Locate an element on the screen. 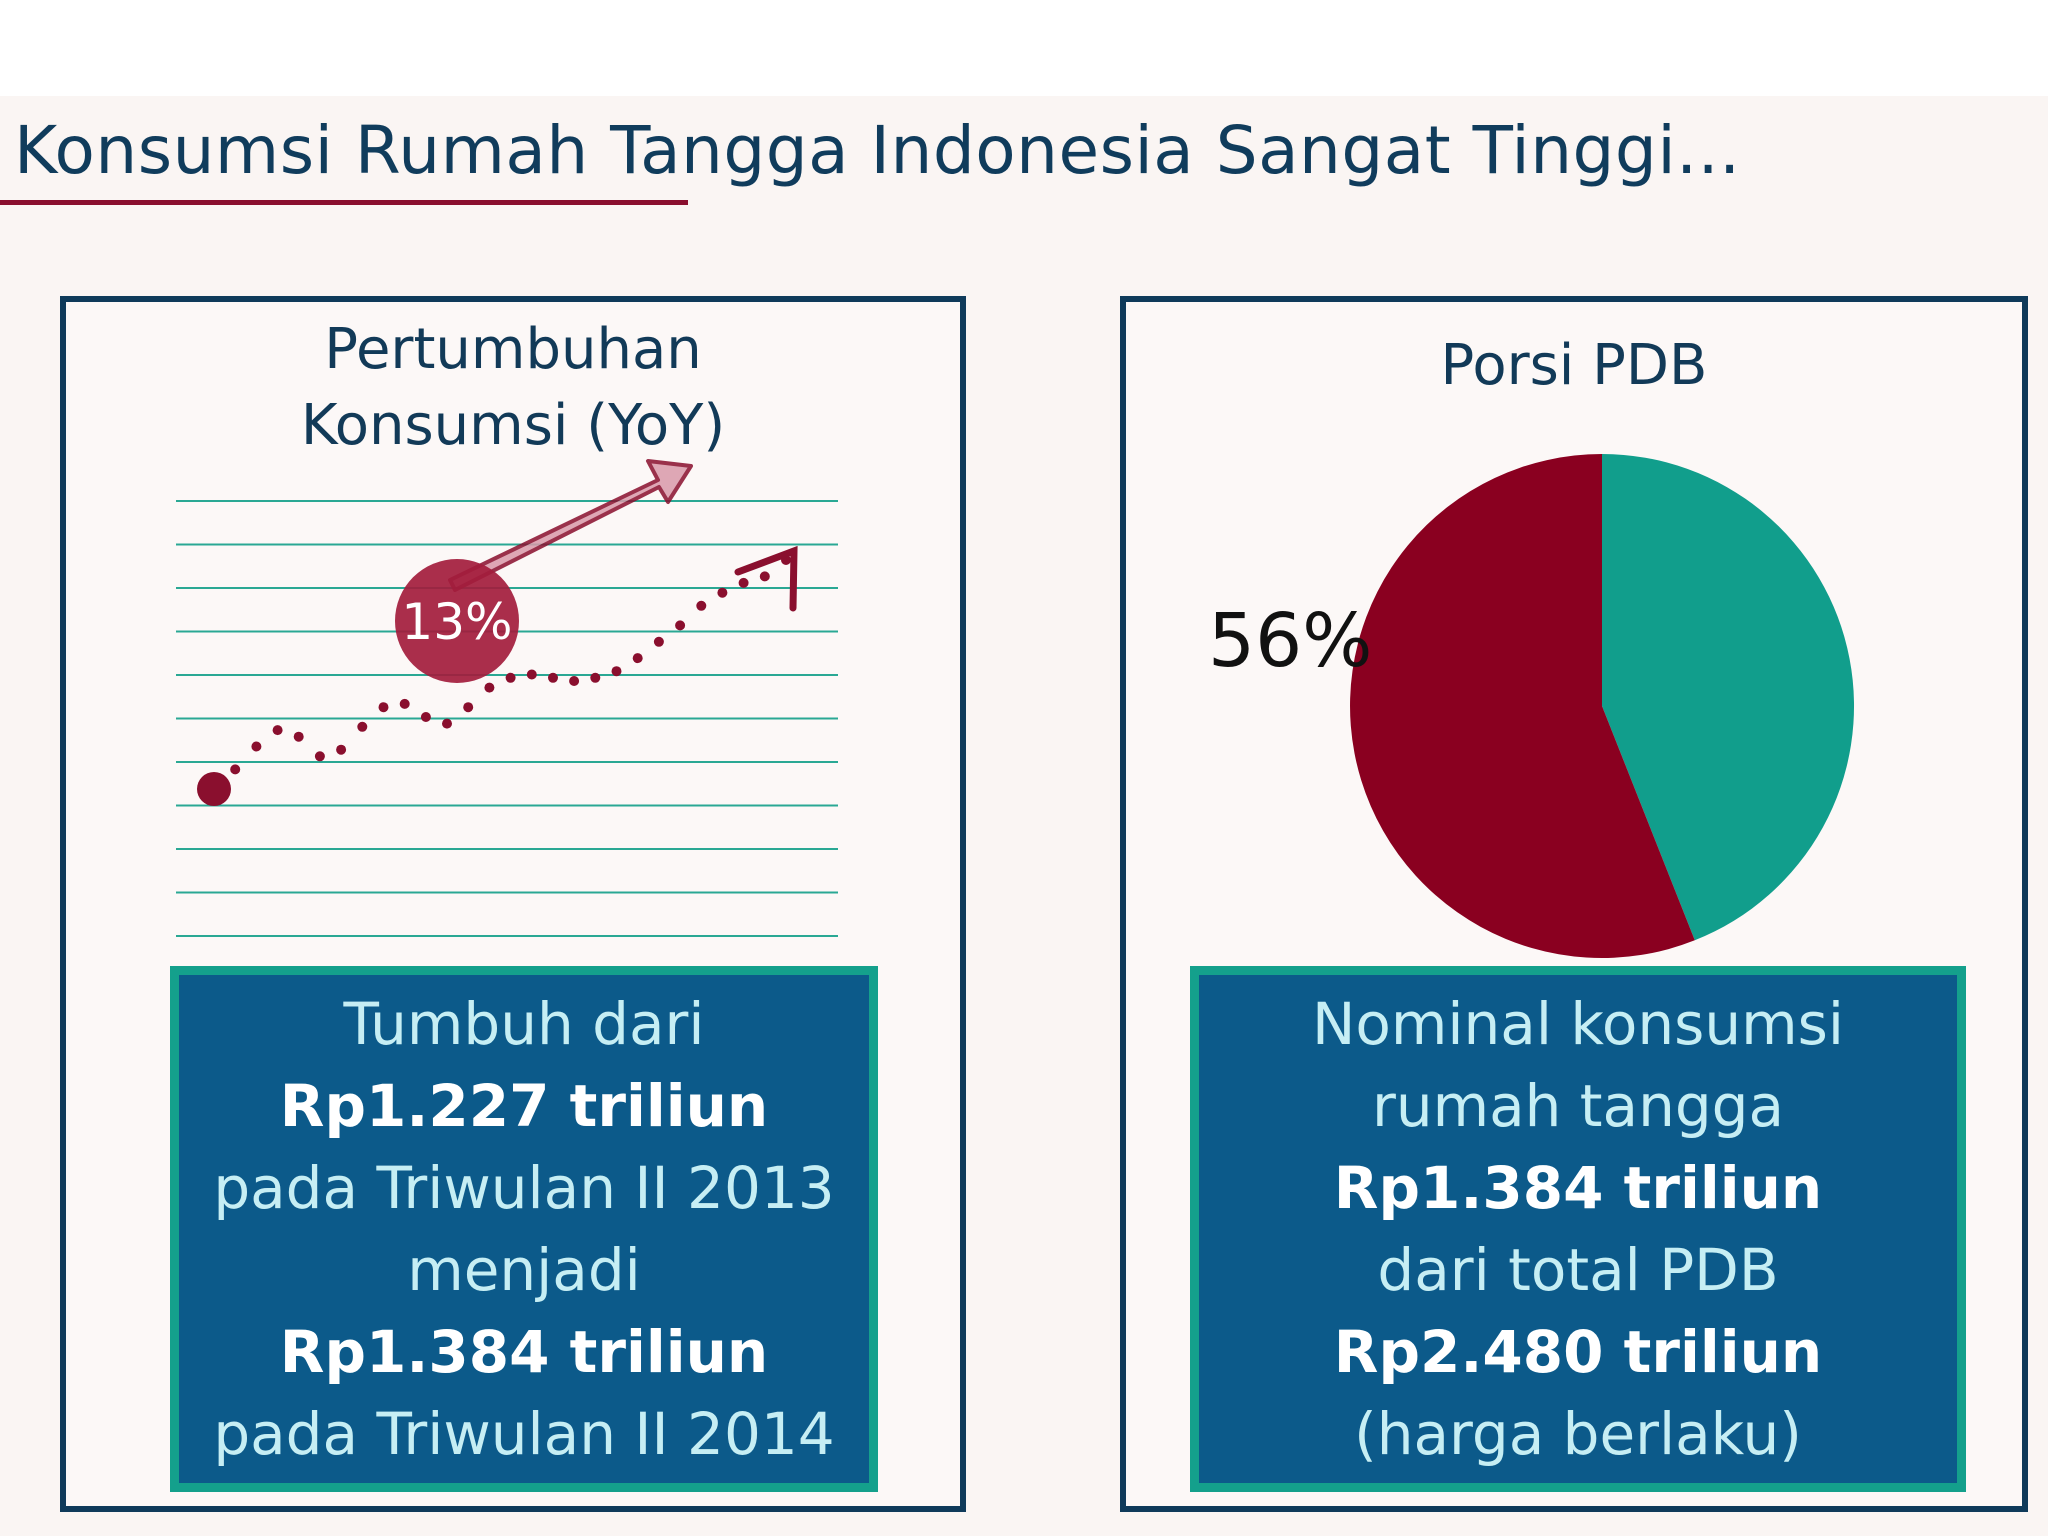  gdp-info-line: dari total PDB is located at coordinates (1578, 1270).